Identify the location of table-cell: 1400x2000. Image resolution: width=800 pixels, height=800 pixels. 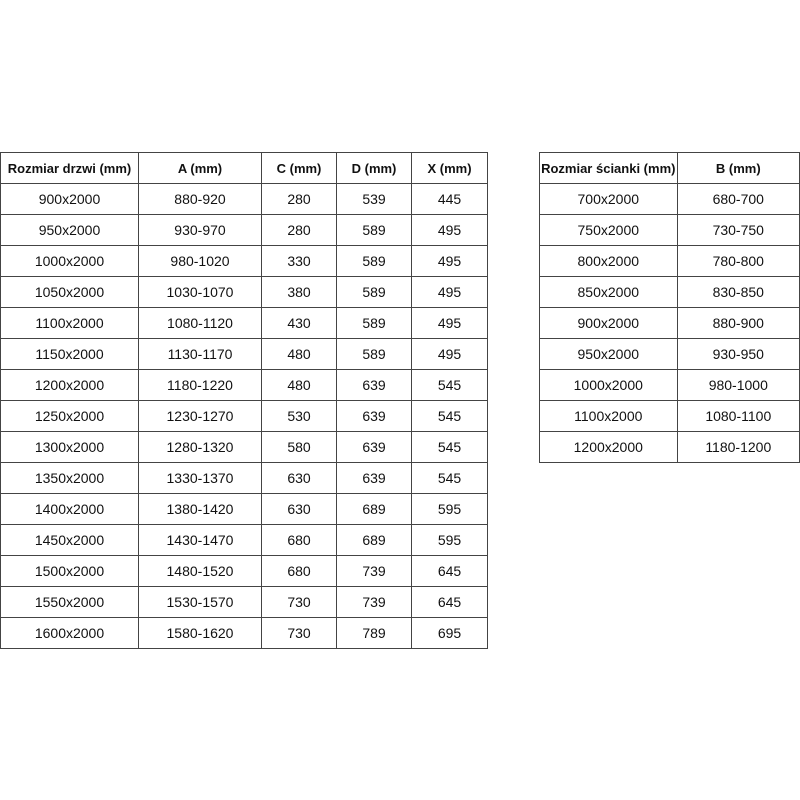
(69, 509).